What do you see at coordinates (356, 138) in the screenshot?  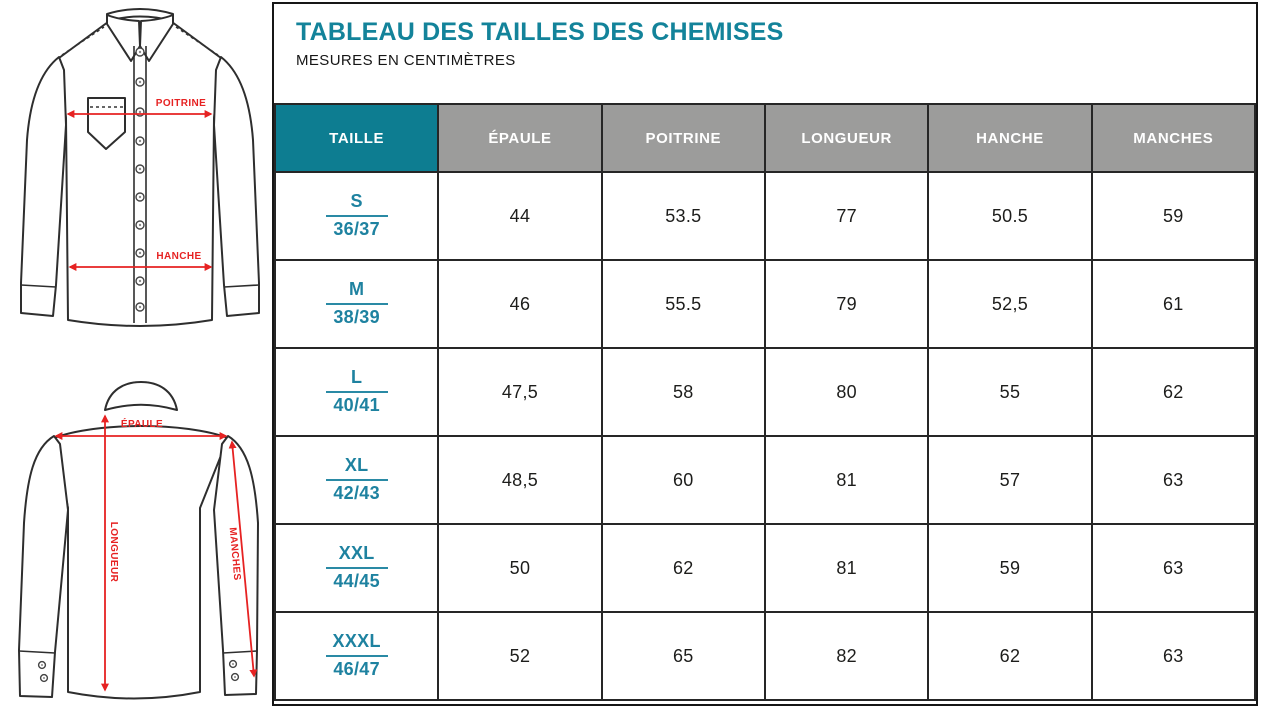 I see `column-header-taille: TAILLE` at bounding box center [356, 138].